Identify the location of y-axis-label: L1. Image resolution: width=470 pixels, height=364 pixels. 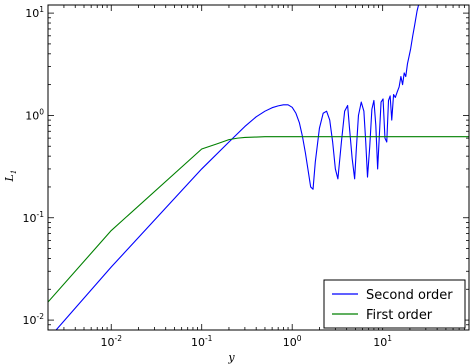
(10, 175).